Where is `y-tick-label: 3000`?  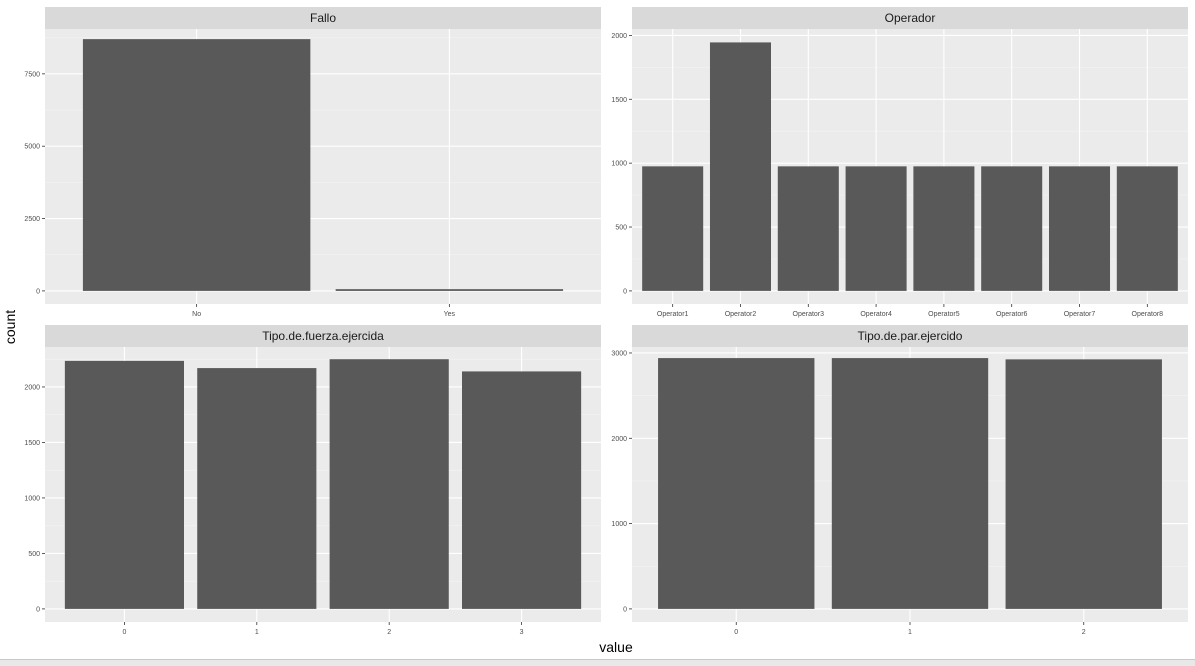 y-tick-label: 3000 is located at coordinates (619, 353).